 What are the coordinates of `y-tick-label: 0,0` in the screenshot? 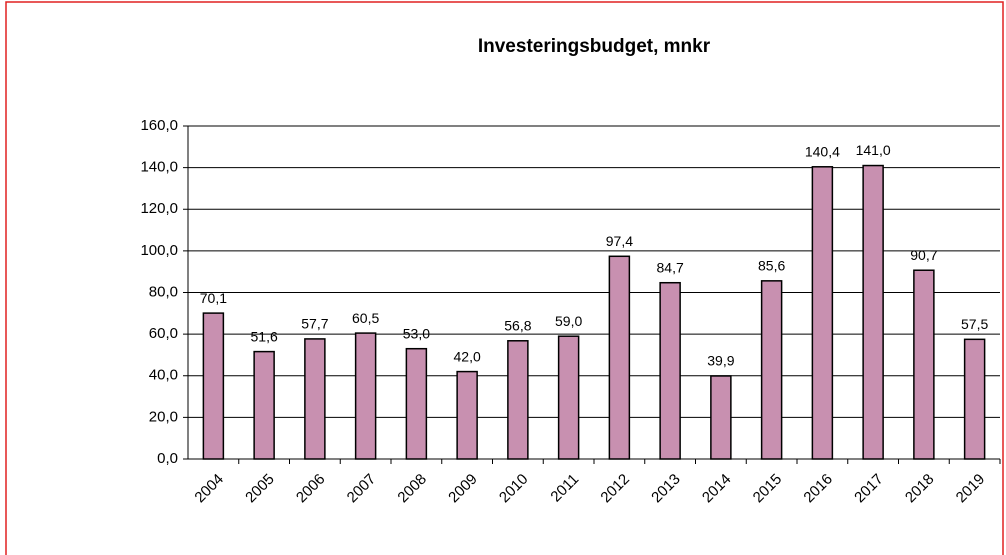 It's located at (167, 458).